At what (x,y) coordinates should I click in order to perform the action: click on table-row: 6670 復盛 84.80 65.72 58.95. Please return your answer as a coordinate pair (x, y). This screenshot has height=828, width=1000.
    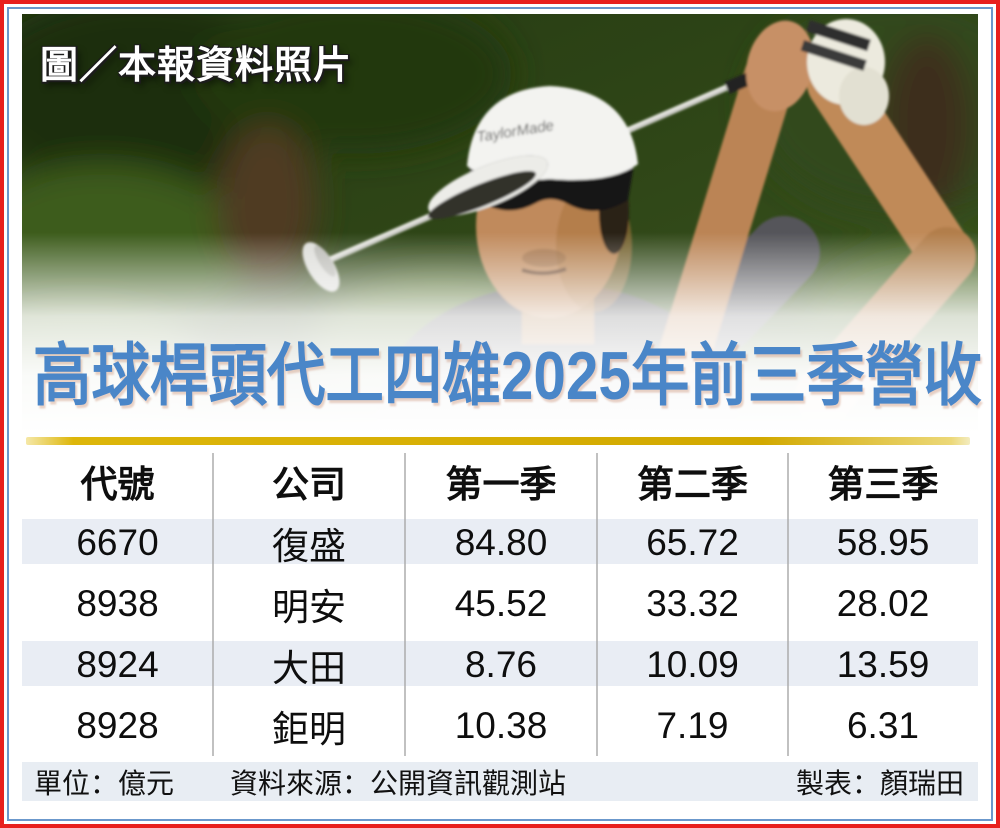
    Looking at the image, I should click on (500, 542).